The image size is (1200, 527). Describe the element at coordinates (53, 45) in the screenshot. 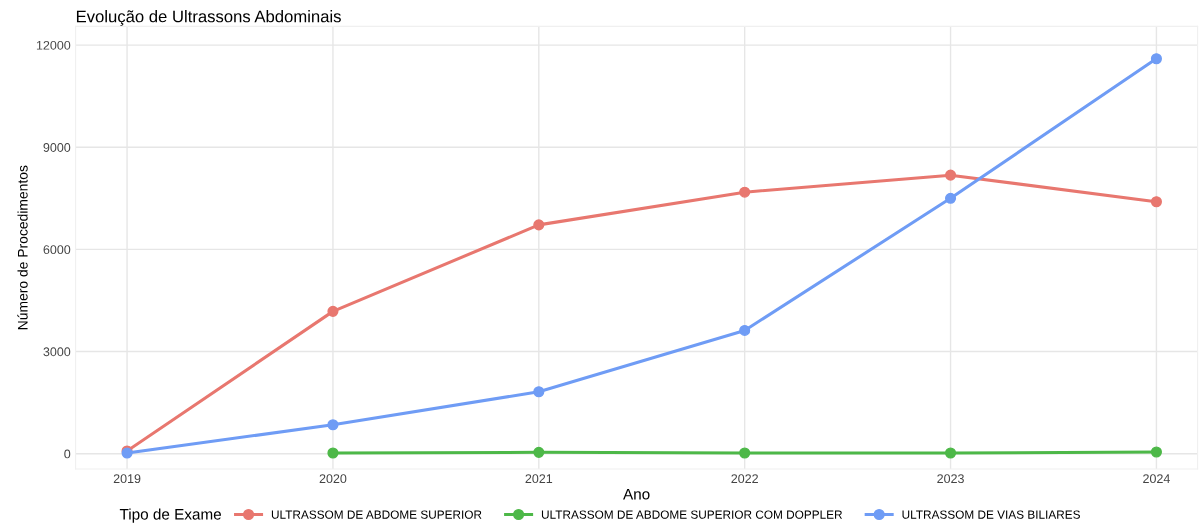

I see `y-tick-label: 12000` at that location.